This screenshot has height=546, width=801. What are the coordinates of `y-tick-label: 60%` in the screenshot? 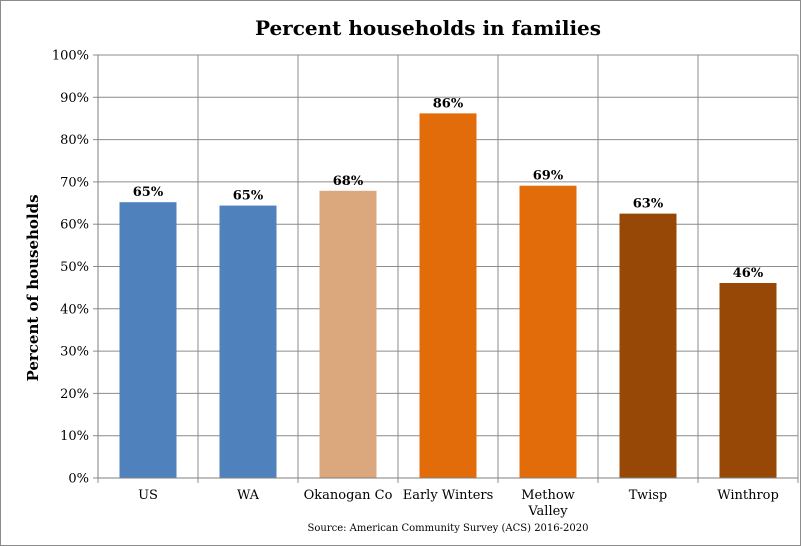 It's located at (74, 225).